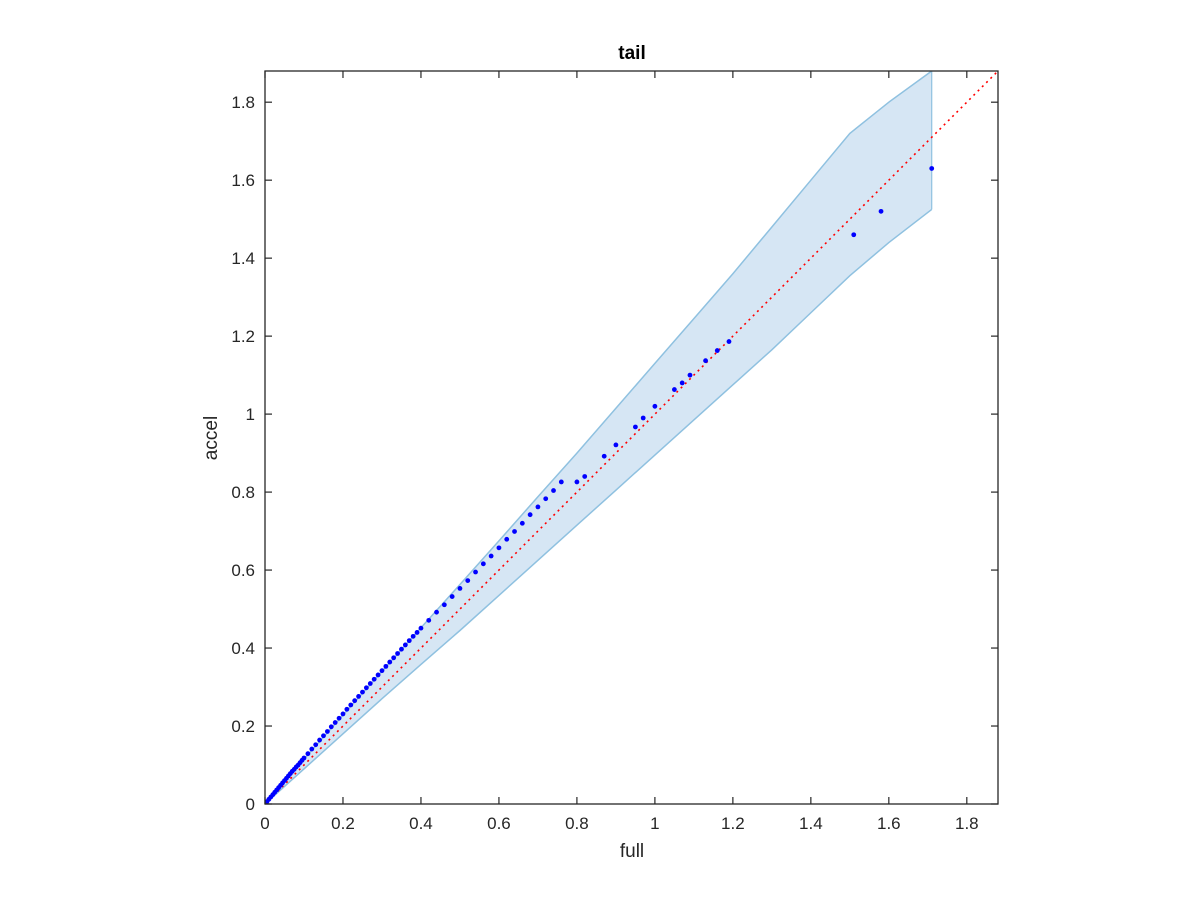 The height and width of the screenshot is (900, 1200). What do you see at coordinates (211, 438) in the screenshot?
I see `y-axis-label: accel` at bounding box center [211, 438].